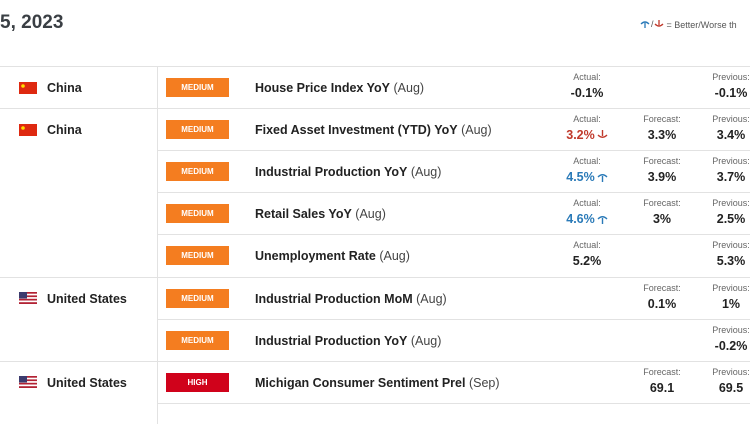 Image resolution: width=750 pixels, height=430 pixels. I want to click on event-name: Michigan Consumer Sentiment Prel (Sep), so click(377, 383).